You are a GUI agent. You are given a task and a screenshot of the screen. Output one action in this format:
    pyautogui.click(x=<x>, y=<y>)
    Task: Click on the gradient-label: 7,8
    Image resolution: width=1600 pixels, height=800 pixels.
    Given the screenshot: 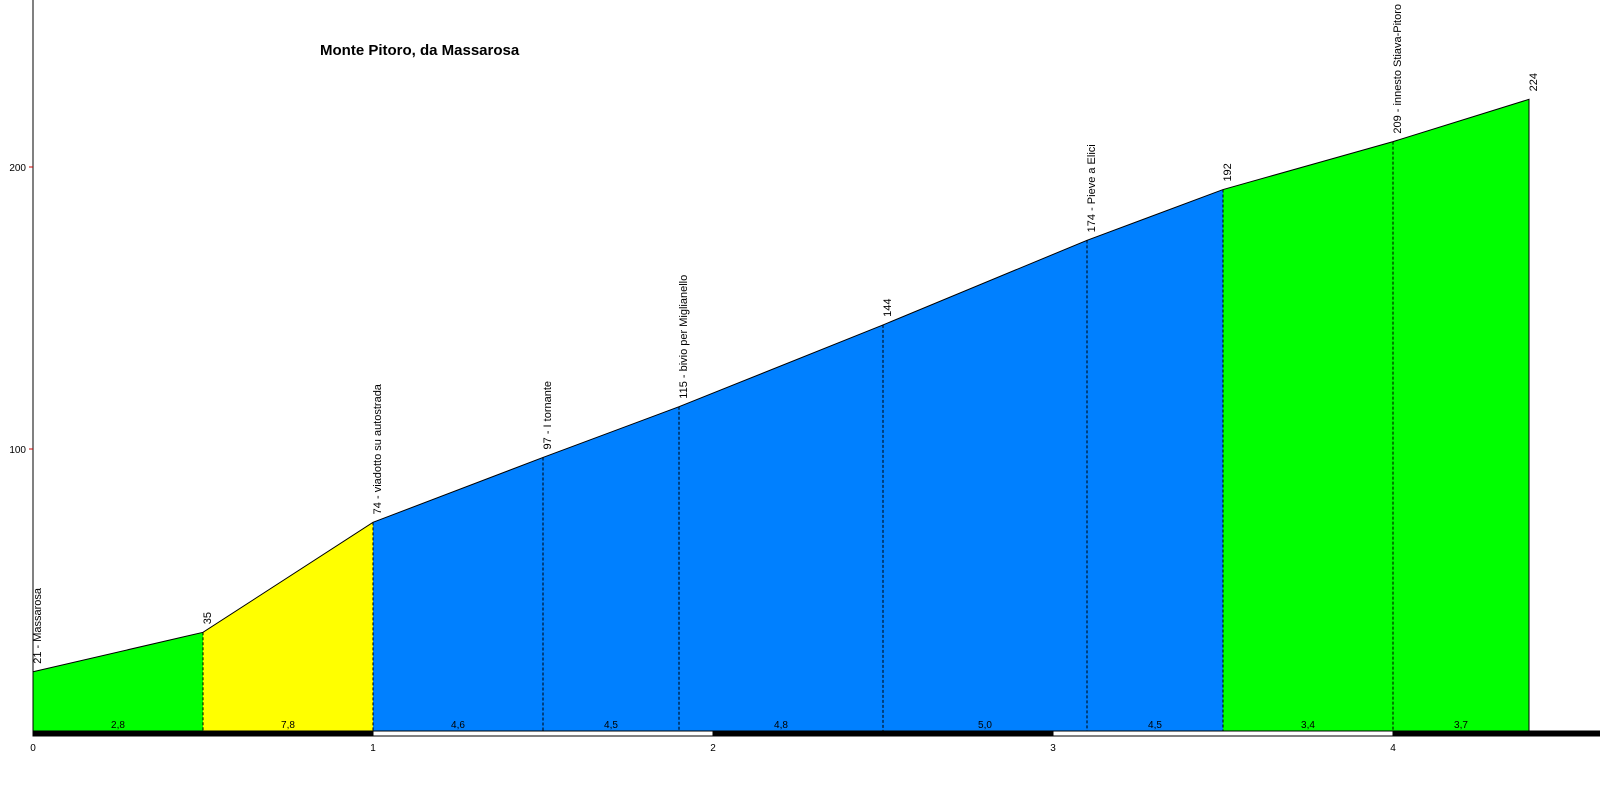 What is the action you would take?
    pyautogui.click(x=288, y=725)
    